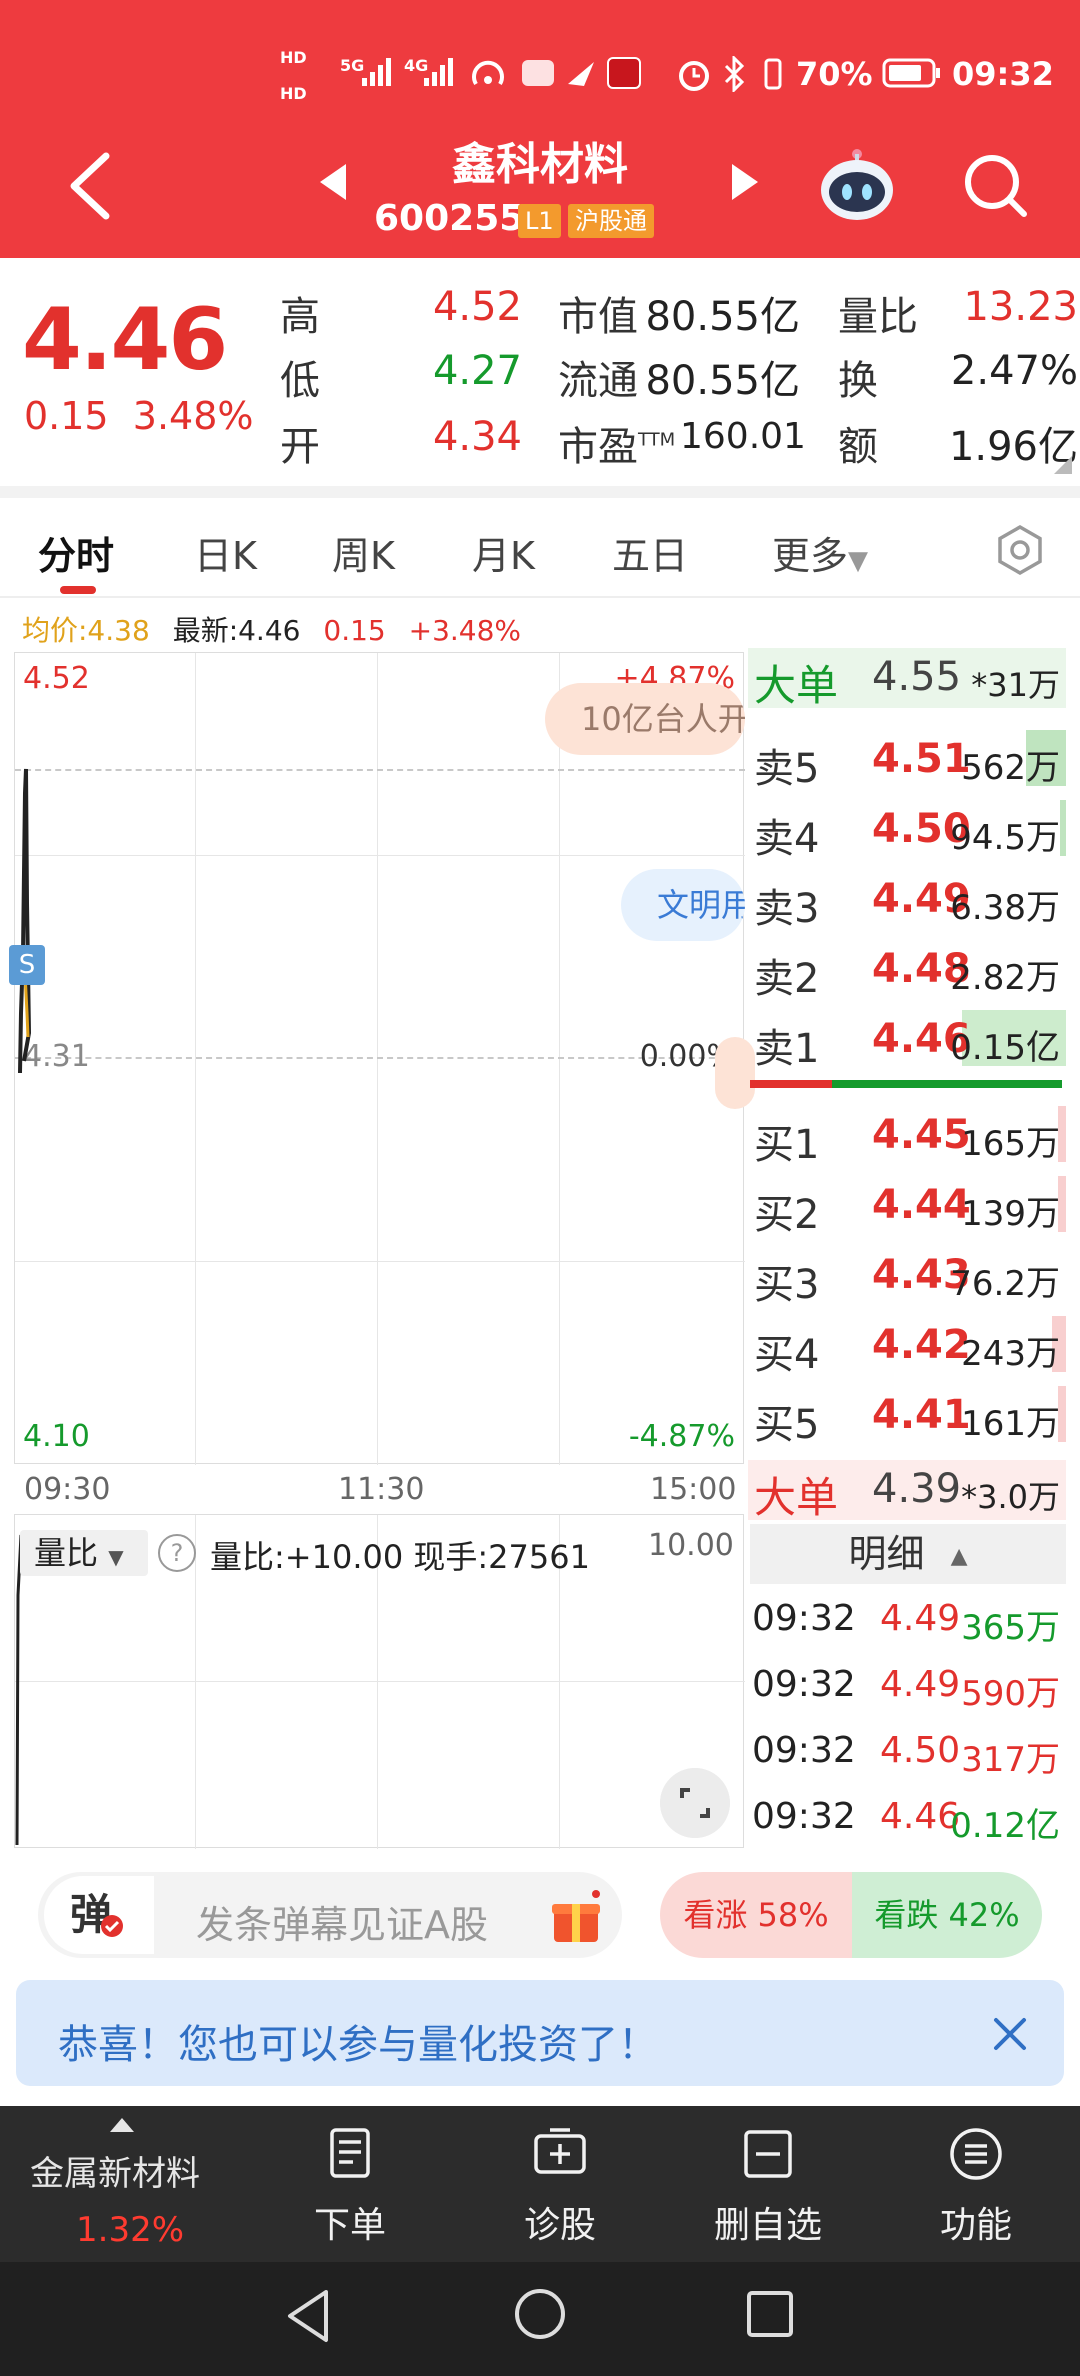 The width and height of the screenshot is (1080, 2376). I want to click on bid-row: 买3 4.43 76.2万, so click(907, 1274).